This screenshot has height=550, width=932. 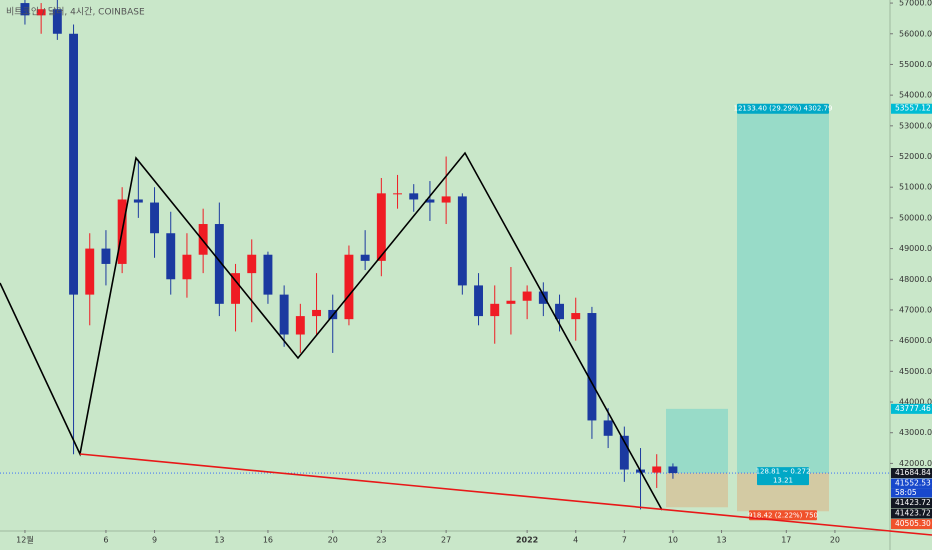 I want to click on y-tick-label: 55000.00, so click(x=915, y=64).